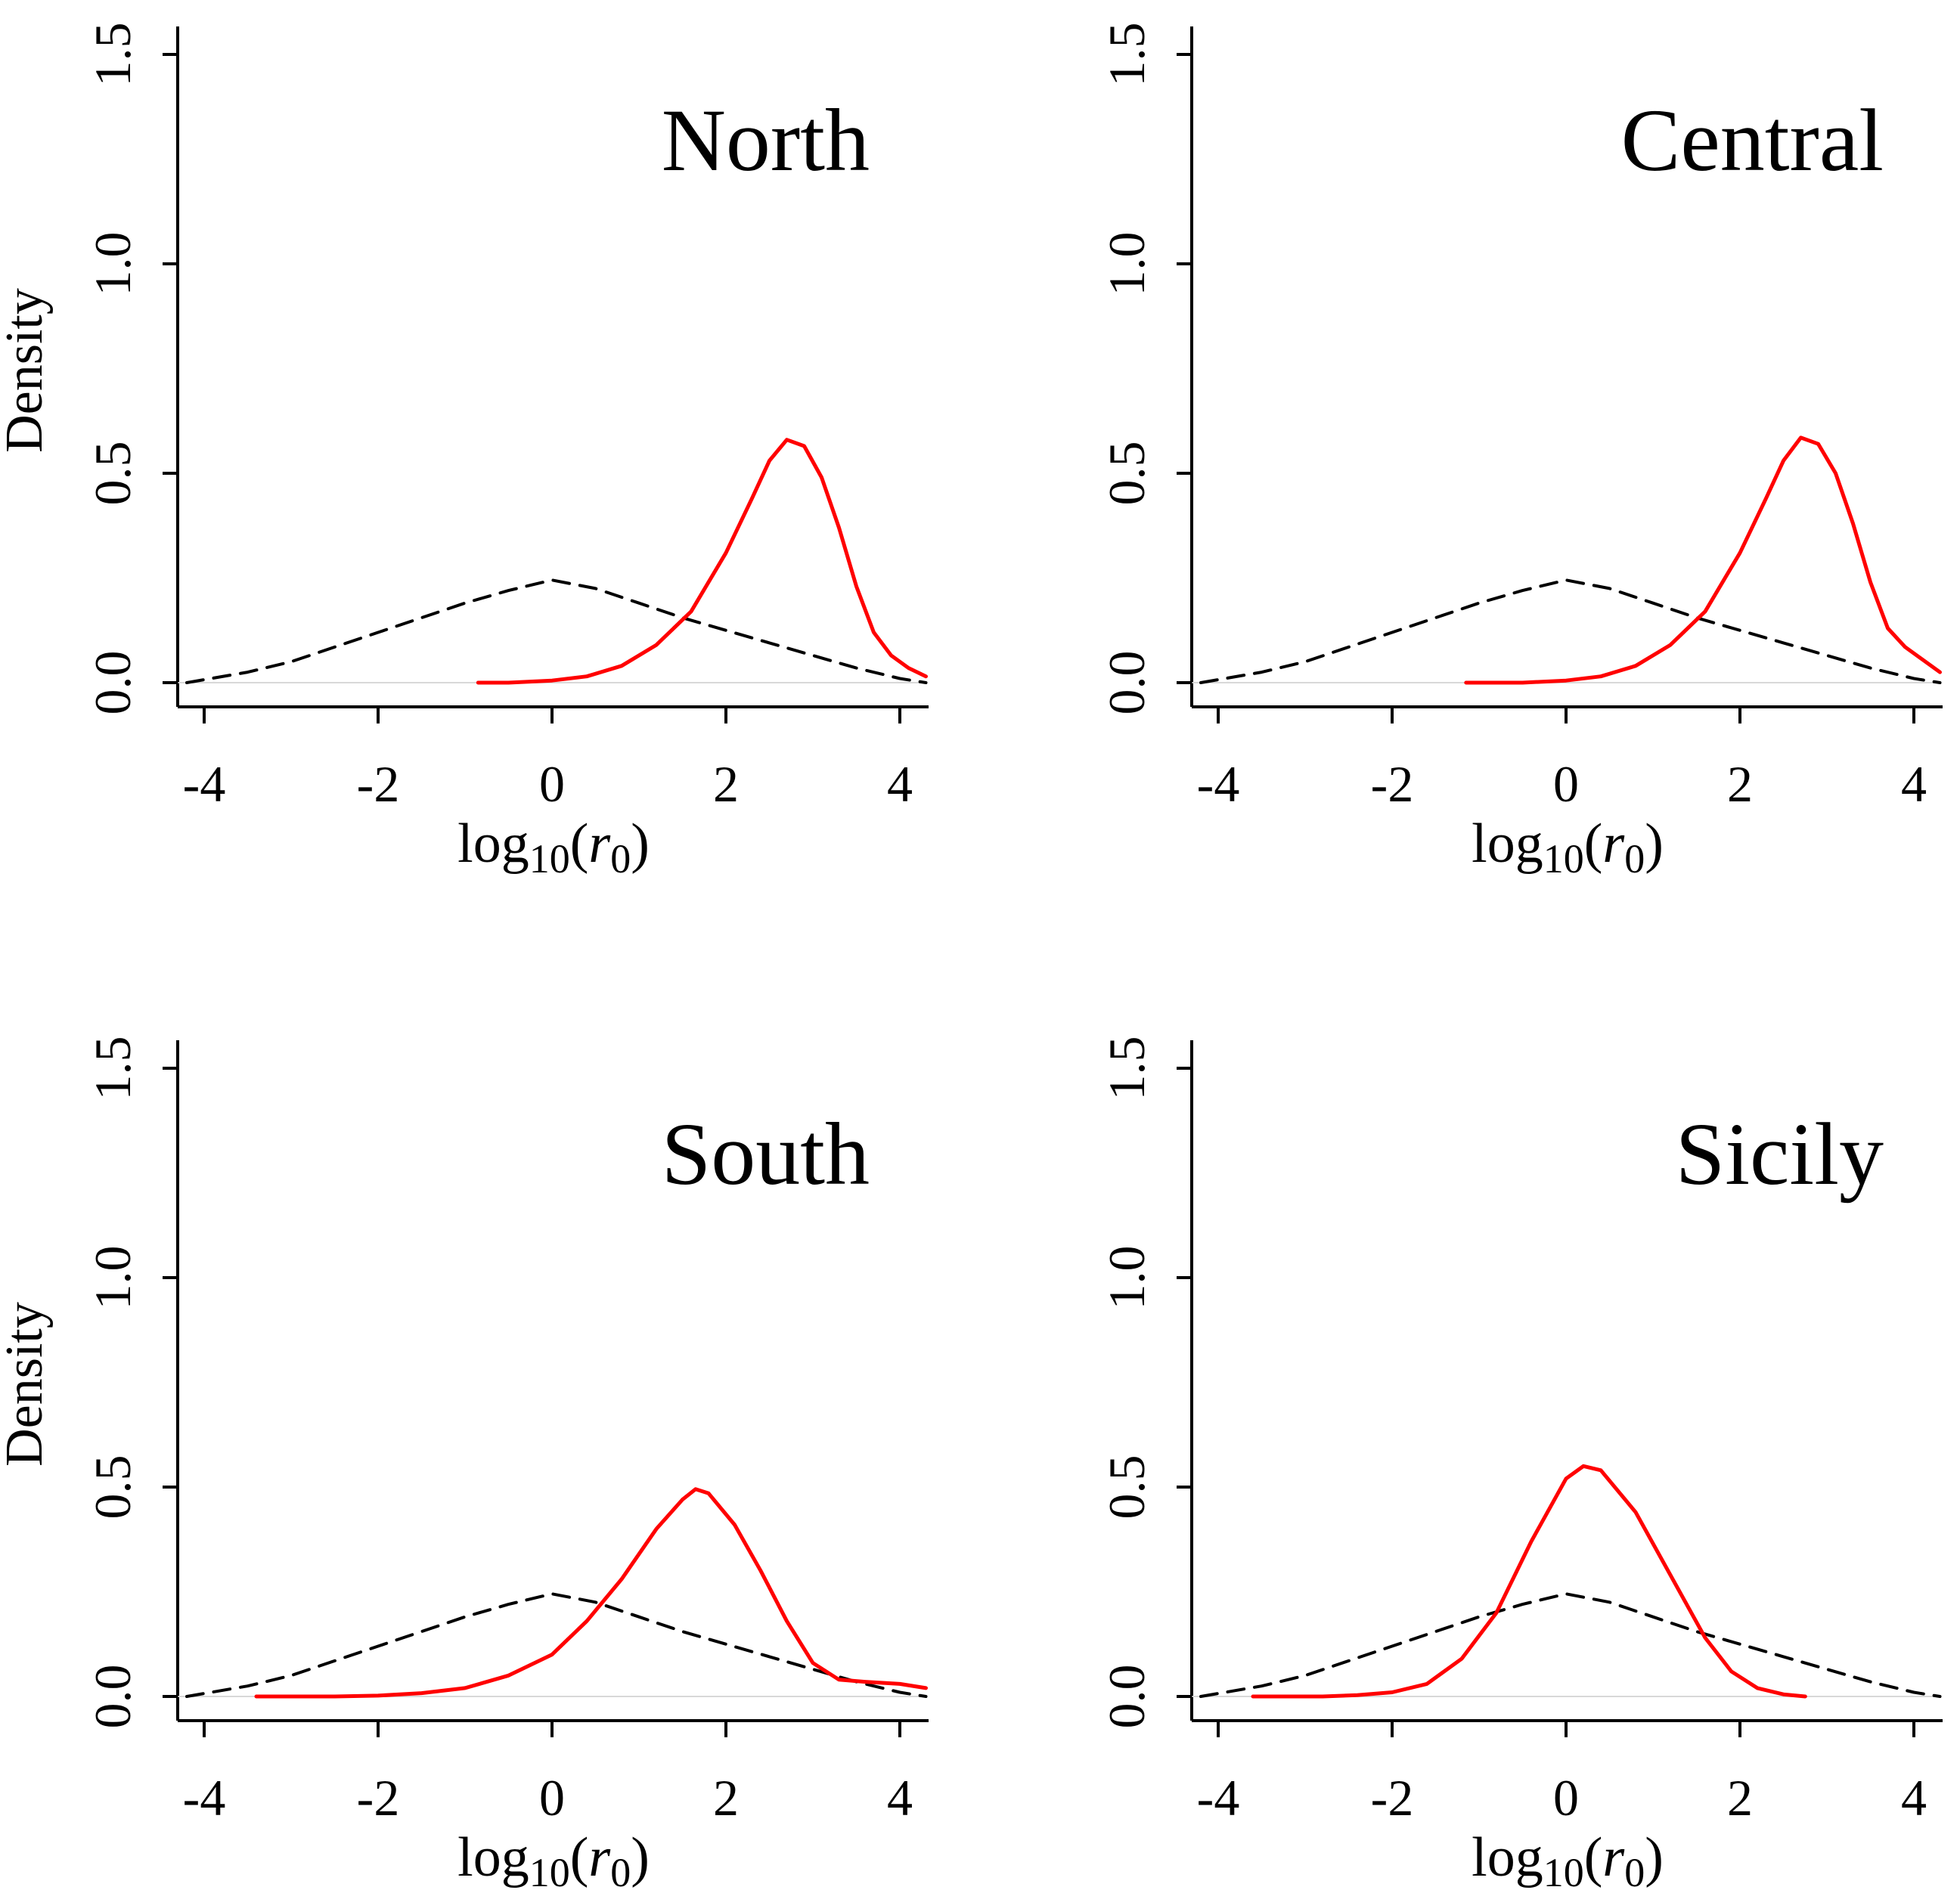 This screenshot has height=1890, width=1960. What do you see at coordinates (1780, 1154) in the screenshot?
I see `panel-title: Sicily` at bounding box center [1780, 1154].